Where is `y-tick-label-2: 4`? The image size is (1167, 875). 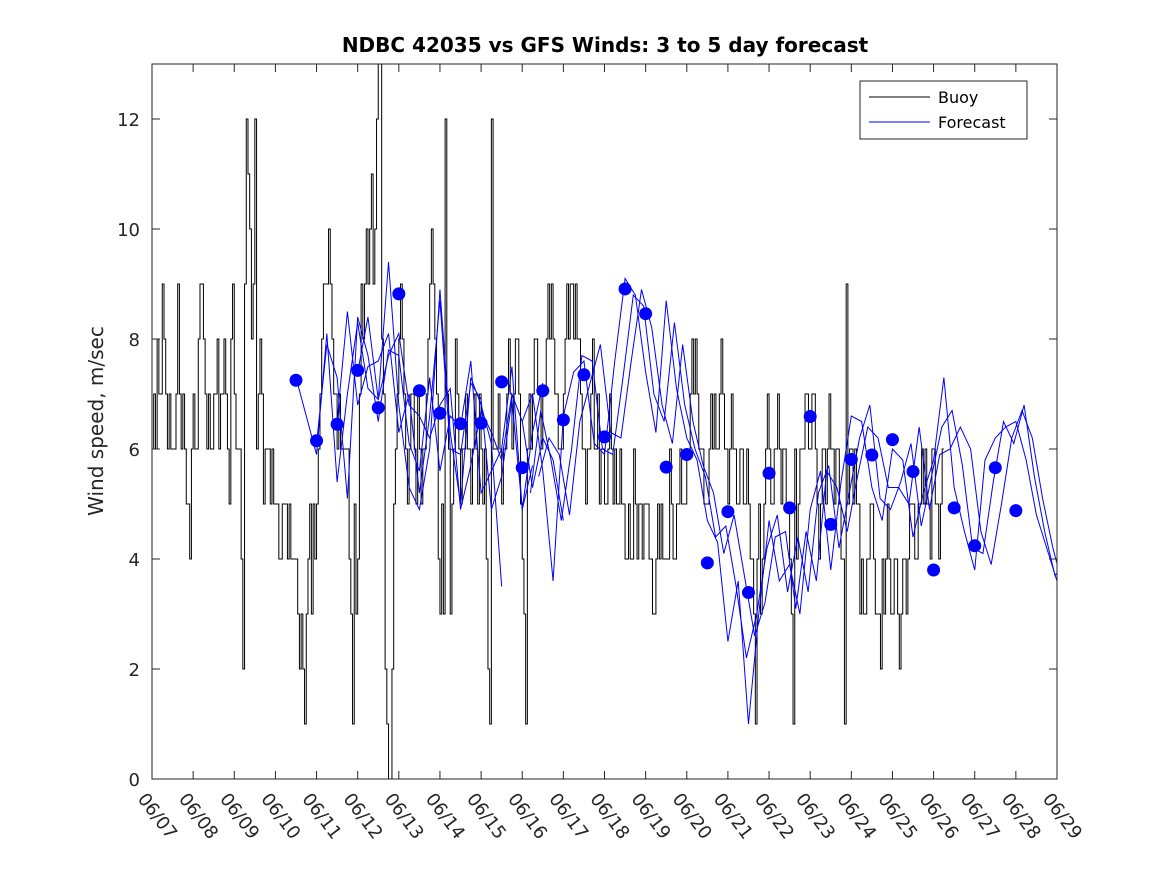
y-tick-label-2: 4 is located at coordinates (134, 560).